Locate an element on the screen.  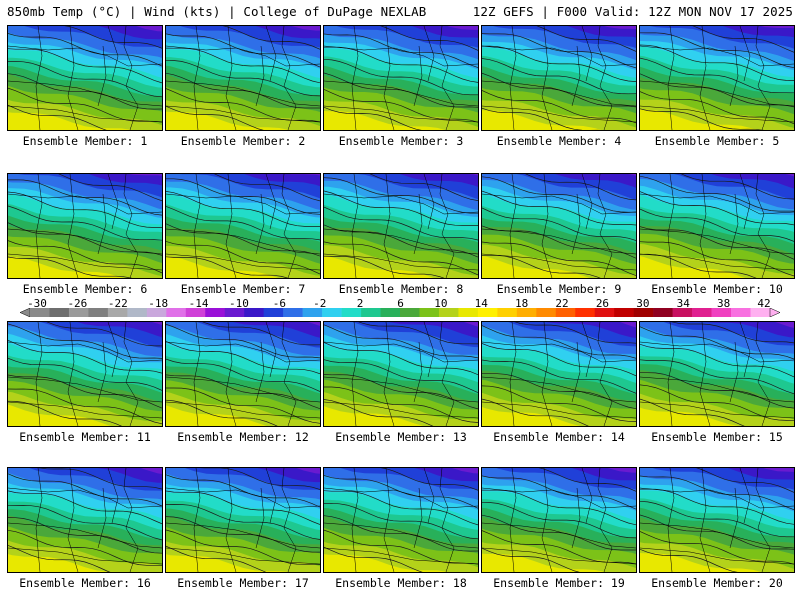
ensemble-member-label: Ensemble Member: 14 is located at coordinates (559, 437).